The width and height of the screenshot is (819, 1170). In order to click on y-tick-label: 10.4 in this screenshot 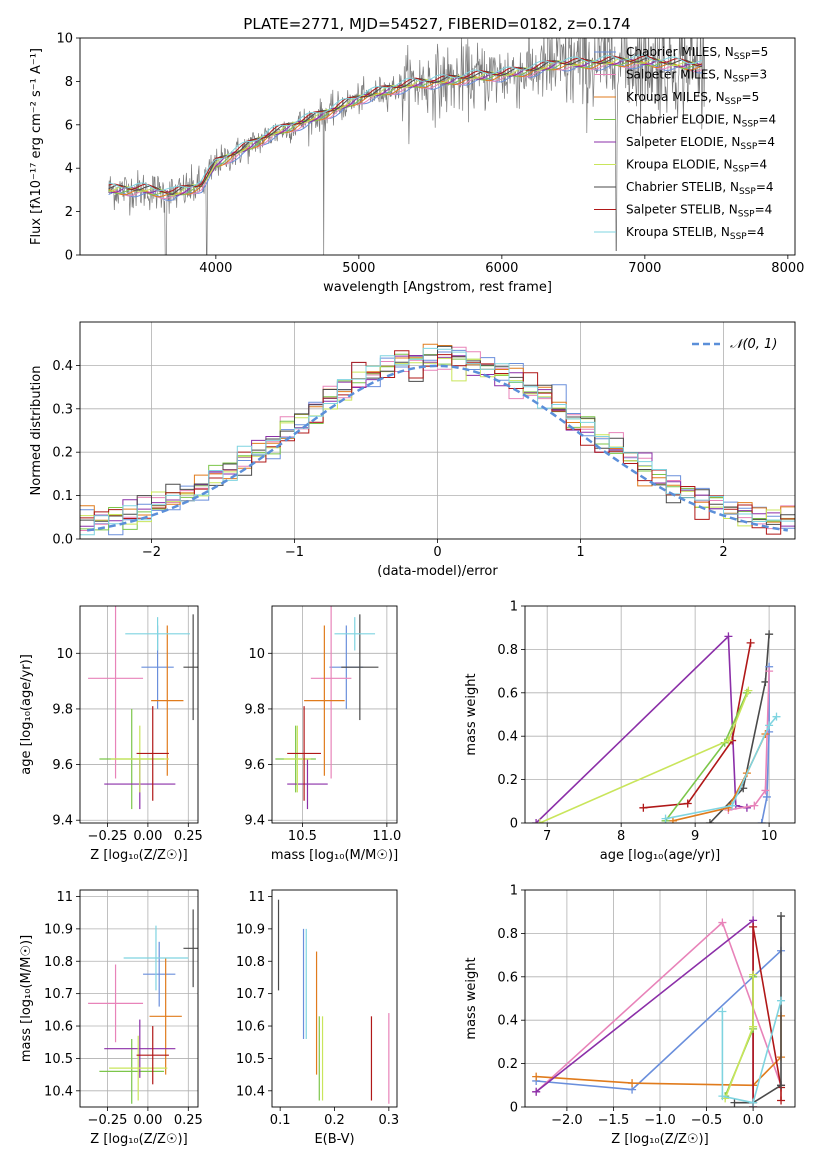, I will do `click(250, 1091)`.